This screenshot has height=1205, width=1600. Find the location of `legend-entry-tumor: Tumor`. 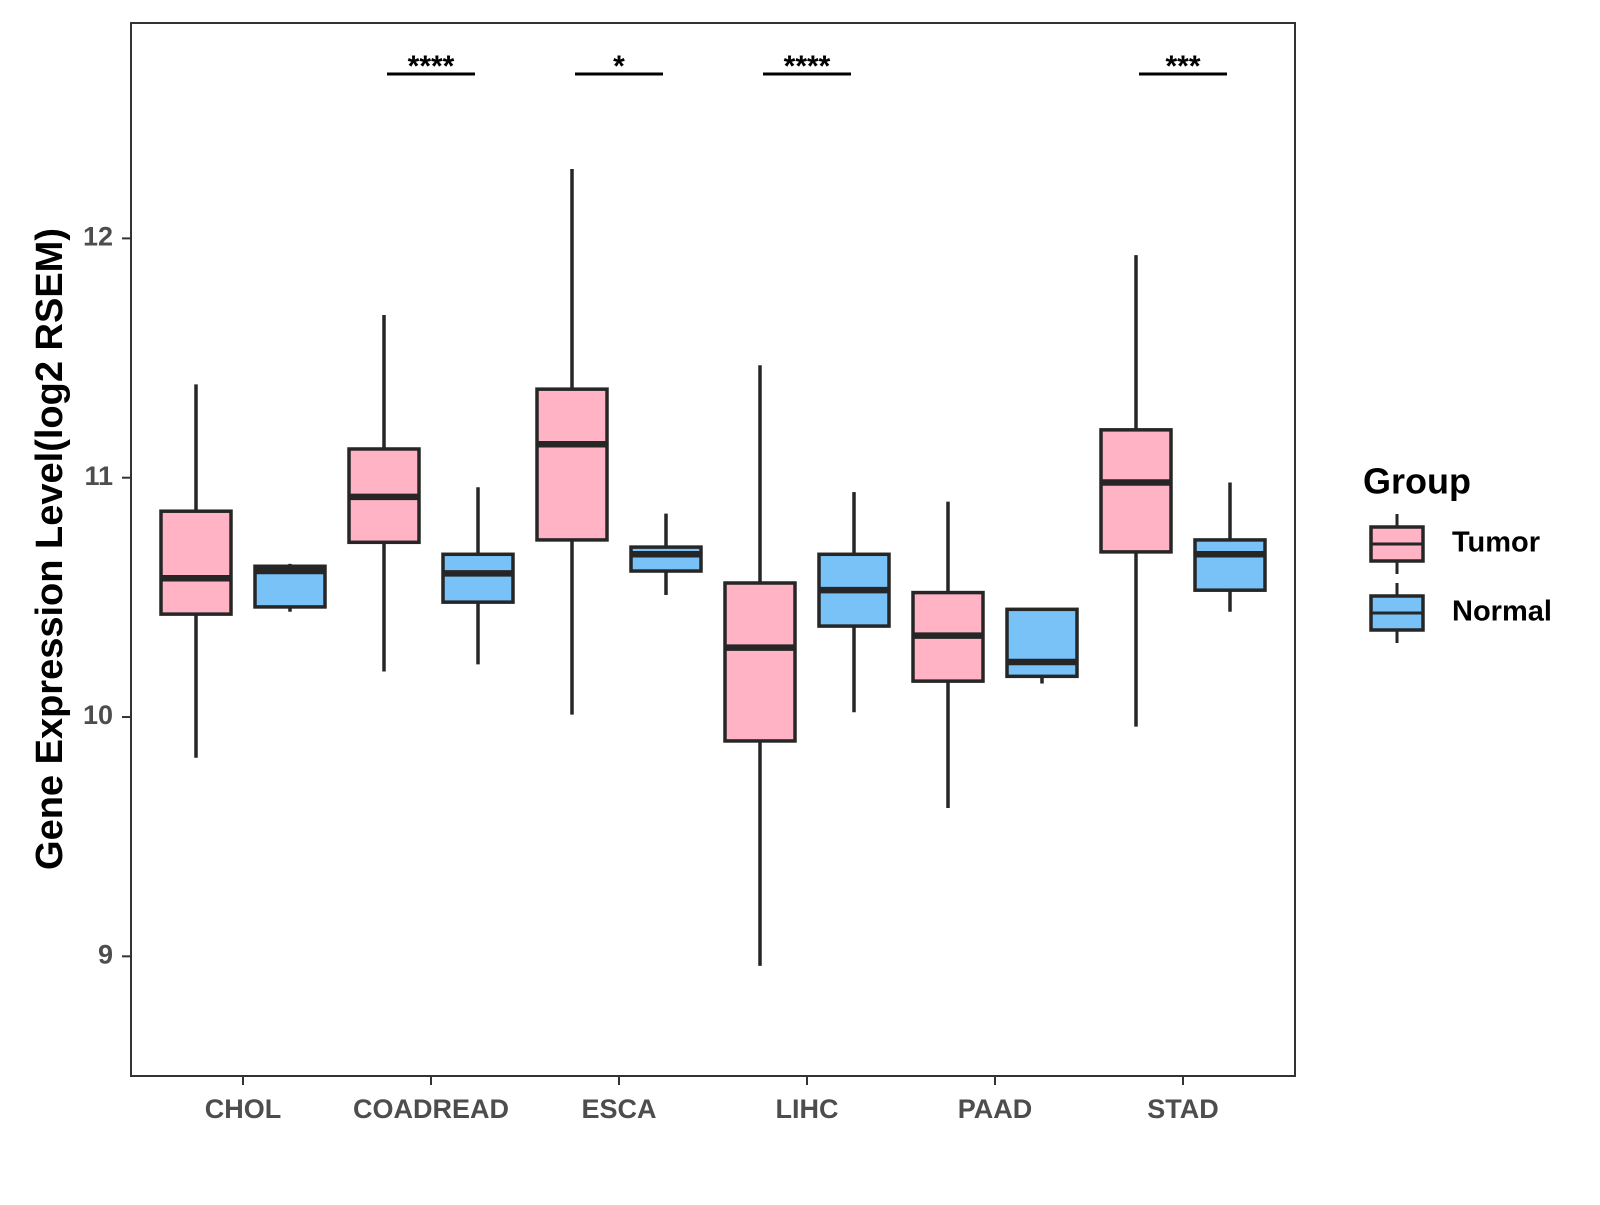

legend-entry-tumor: Tumor is located at coordinates (1454, 544).